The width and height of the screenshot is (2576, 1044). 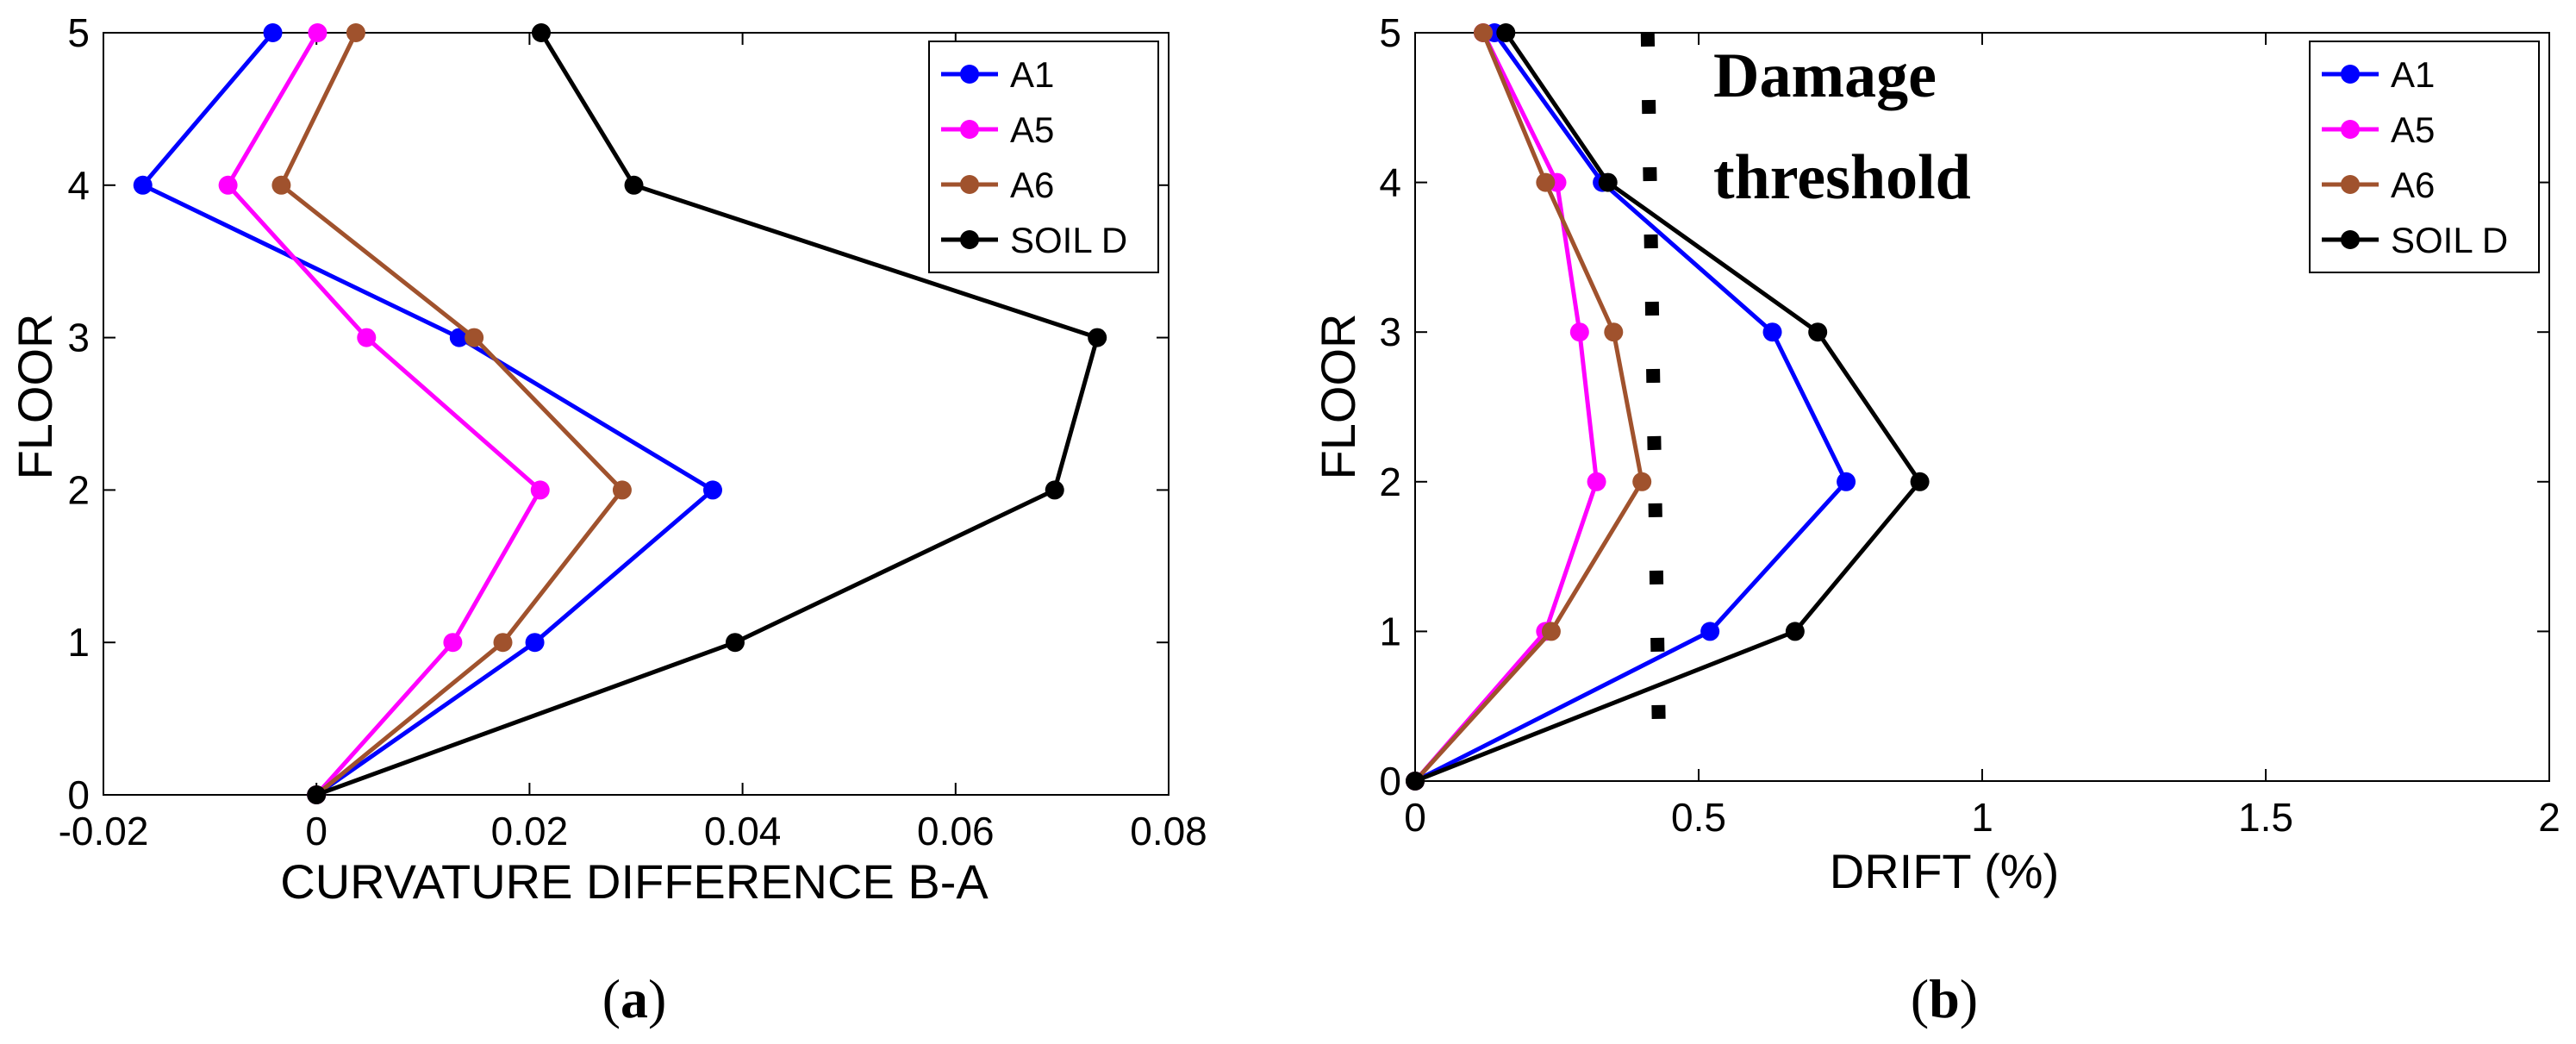 I want to click on panel-a-y-axis-label: FLOOR, so click(x=35, y=397).